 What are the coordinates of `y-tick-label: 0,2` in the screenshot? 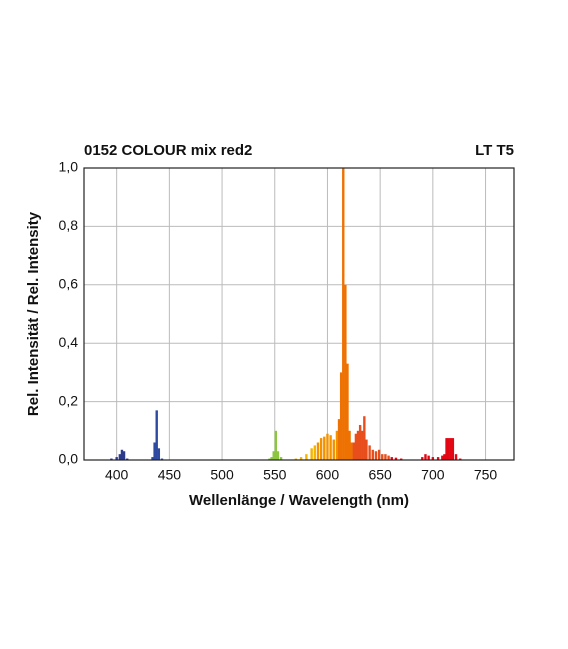 It's located at (69, 400).